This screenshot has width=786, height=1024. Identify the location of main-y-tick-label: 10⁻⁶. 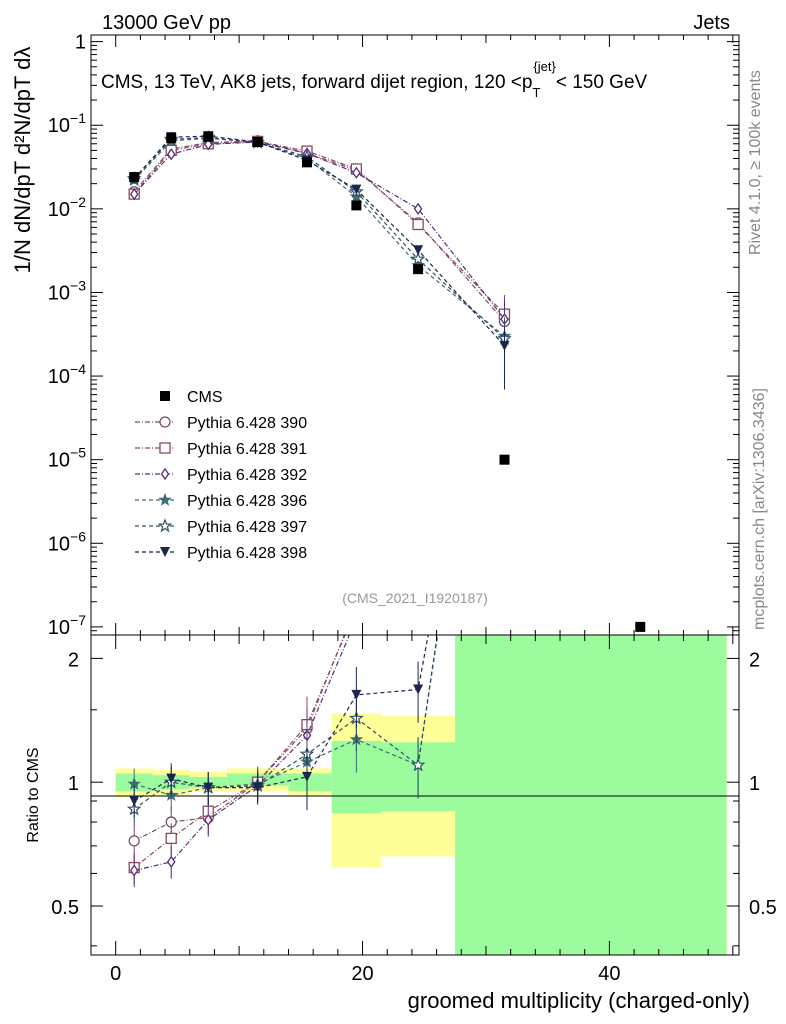
(67, 541).